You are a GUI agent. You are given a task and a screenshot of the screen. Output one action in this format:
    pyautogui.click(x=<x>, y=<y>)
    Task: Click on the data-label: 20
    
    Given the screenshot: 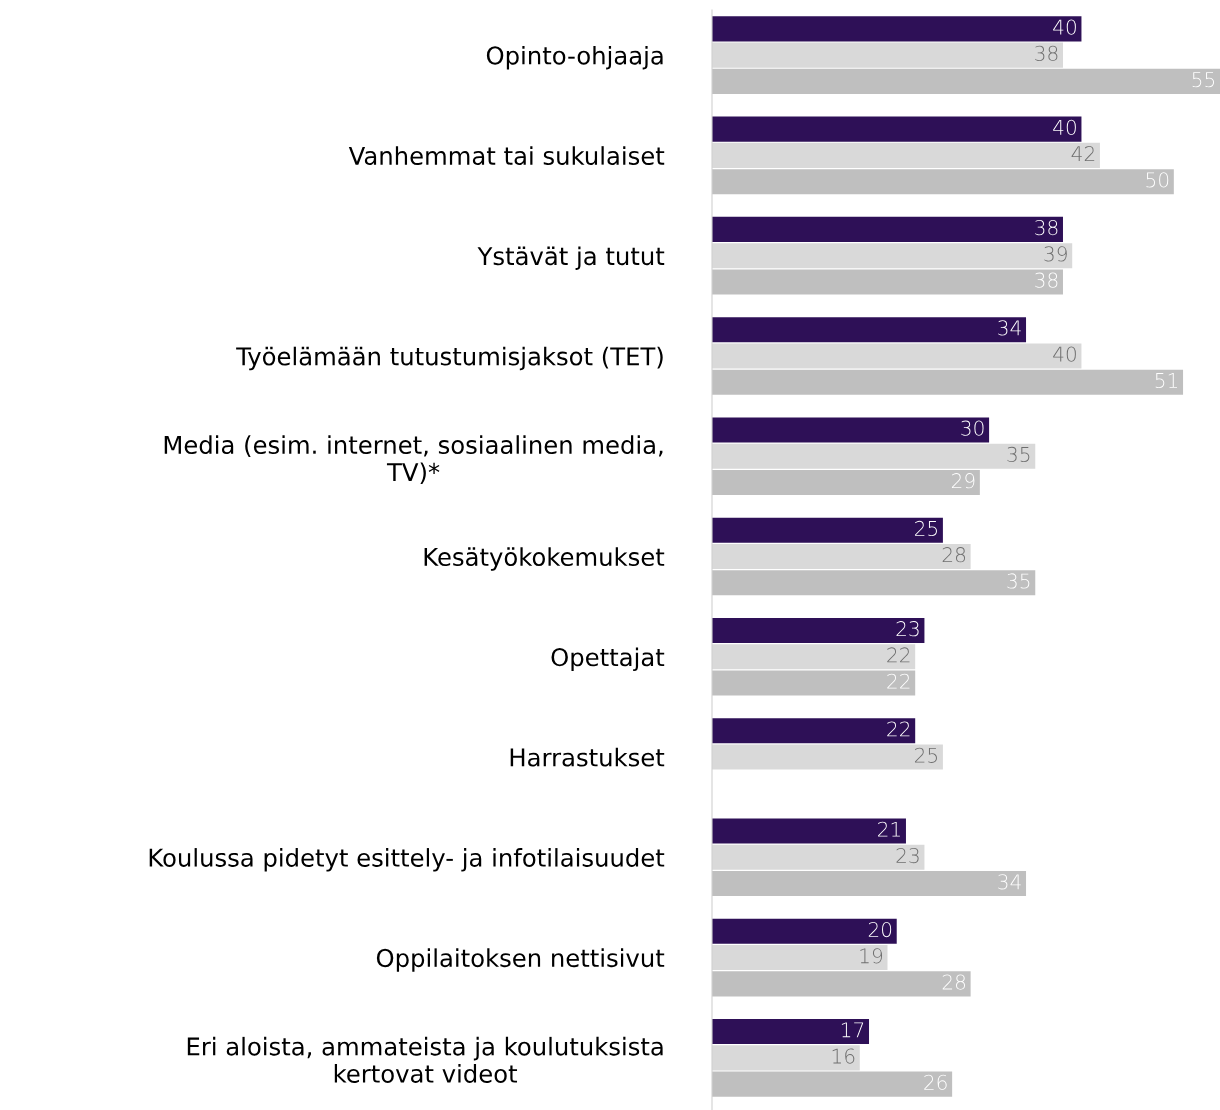 What is the action you would take?
    pyautogui.click(x=880, y=929)
    